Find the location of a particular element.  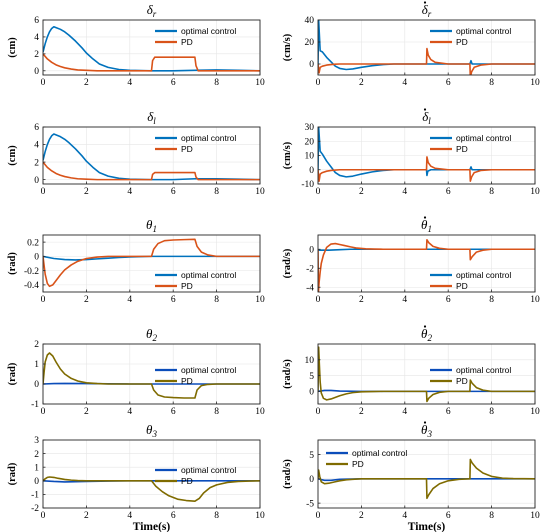

y-tick-label: 40 is located at coordinates (310, 21).